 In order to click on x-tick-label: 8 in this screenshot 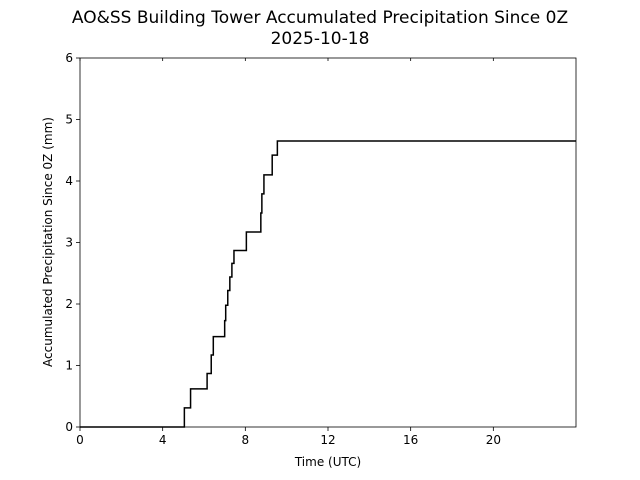, I will do `click(246, 440)`.